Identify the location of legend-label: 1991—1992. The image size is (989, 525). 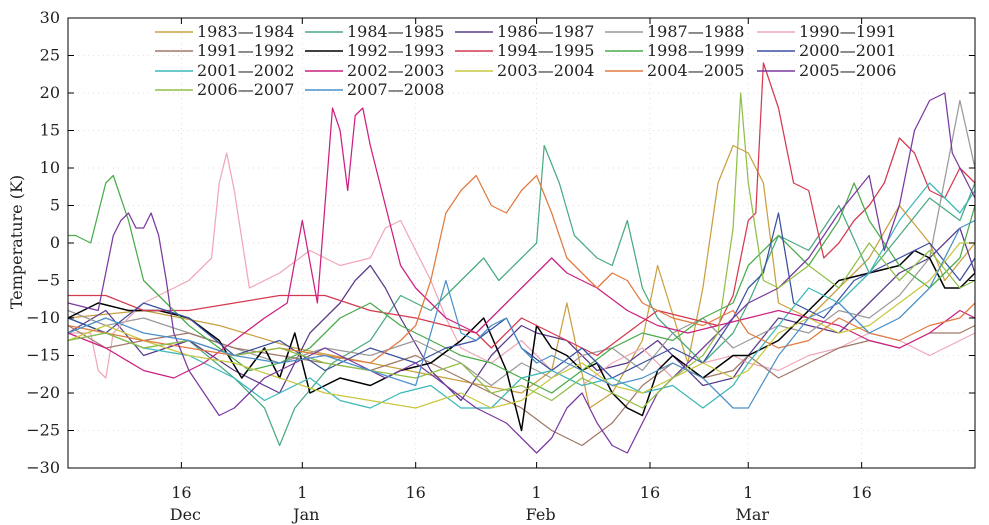
(245, 50).